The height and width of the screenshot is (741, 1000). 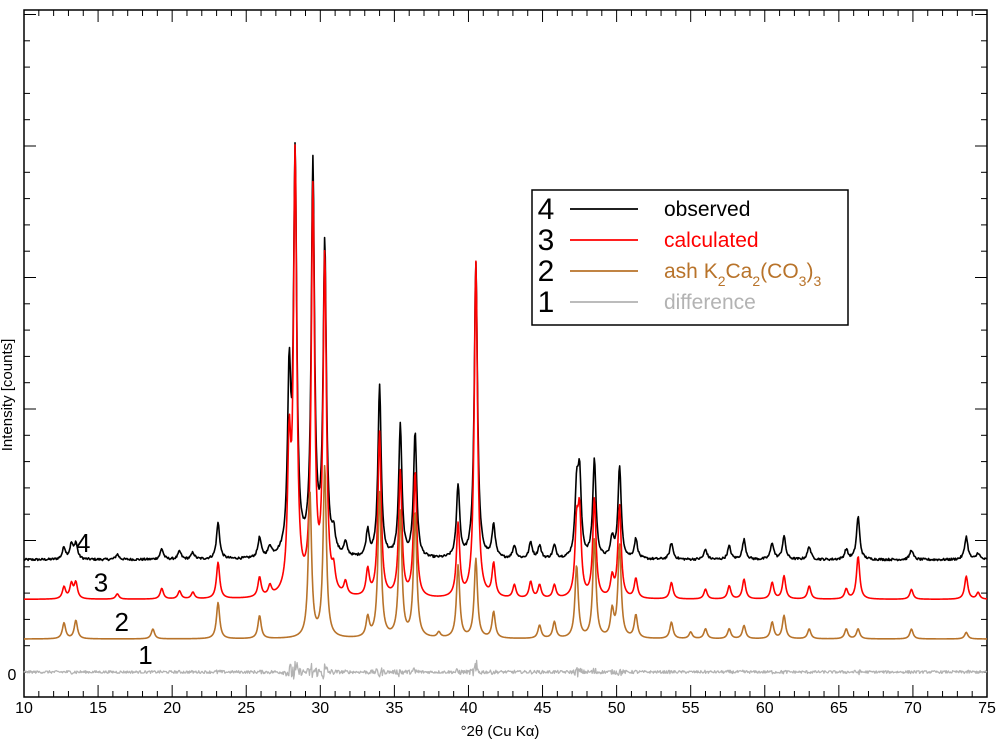 I want to click on legend-label: observed, so click(x=707, y=209).